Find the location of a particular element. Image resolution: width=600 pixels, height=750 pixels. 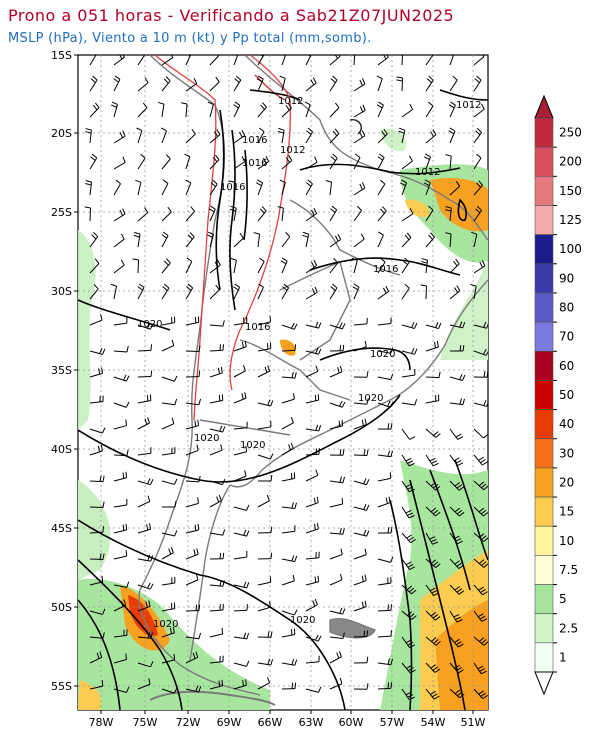

longitude-label: 54W is located at coordinates (433, 722).